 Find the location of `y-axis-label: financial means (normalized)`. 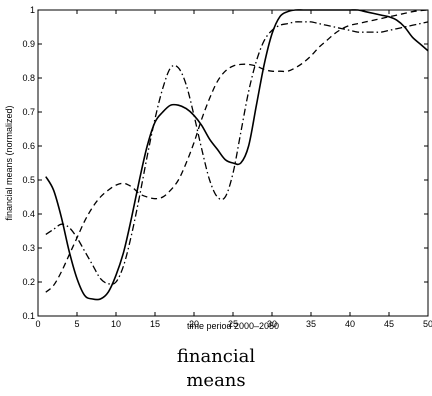

y-axis-label: financial means (normalized) is located at coordinates (9, 162).